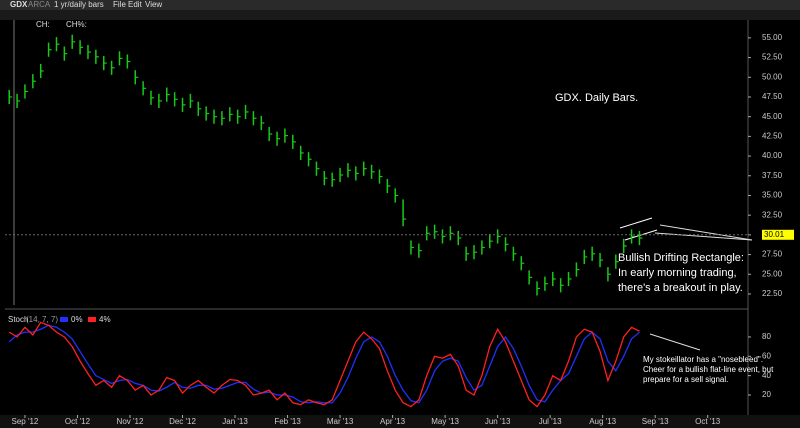  What do you see at coordinates (445, 421) in the screenshot?
I see `x-tick-label: May '13` at bounding box center [445, 421].